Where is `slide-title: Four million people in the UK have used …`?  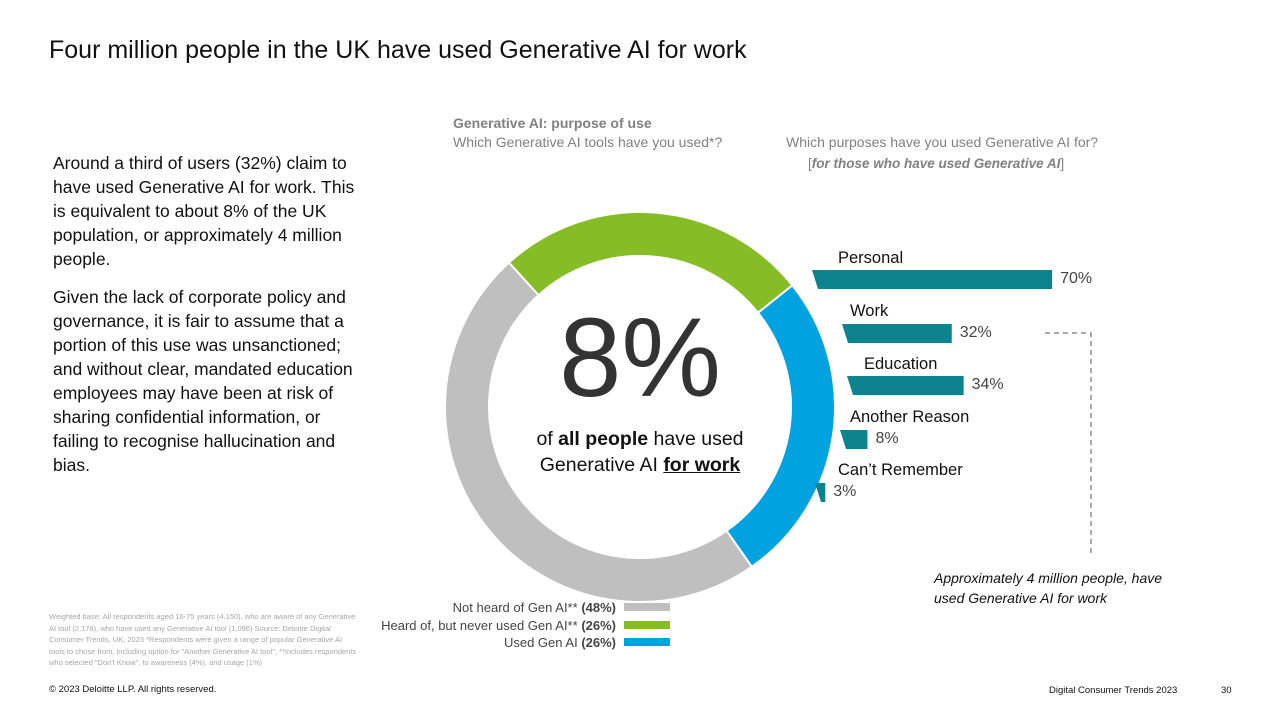
slide-title: Four million people in the UK have used … is located at coordinates (398, 50).